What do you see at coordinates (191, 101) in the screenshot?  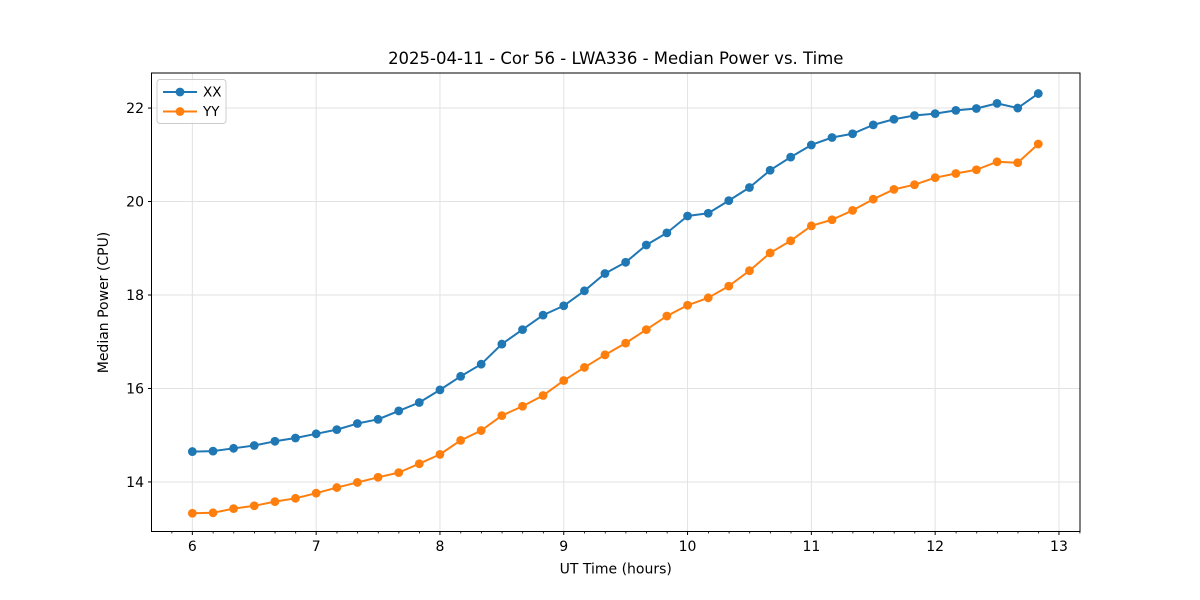 I see `legend: XX YY` at bounding box center [191, 101].